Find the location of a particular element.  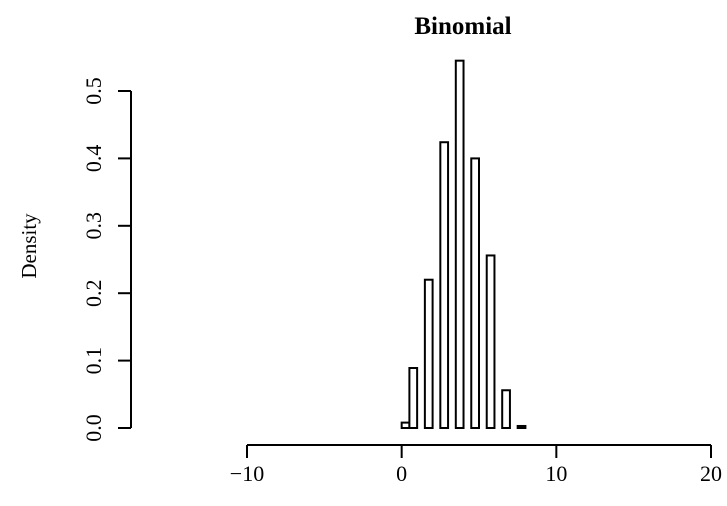

y-axis: 0.0 0.1 0.2 0.3 0.4 0.5 is located at coordinates (106, 259).